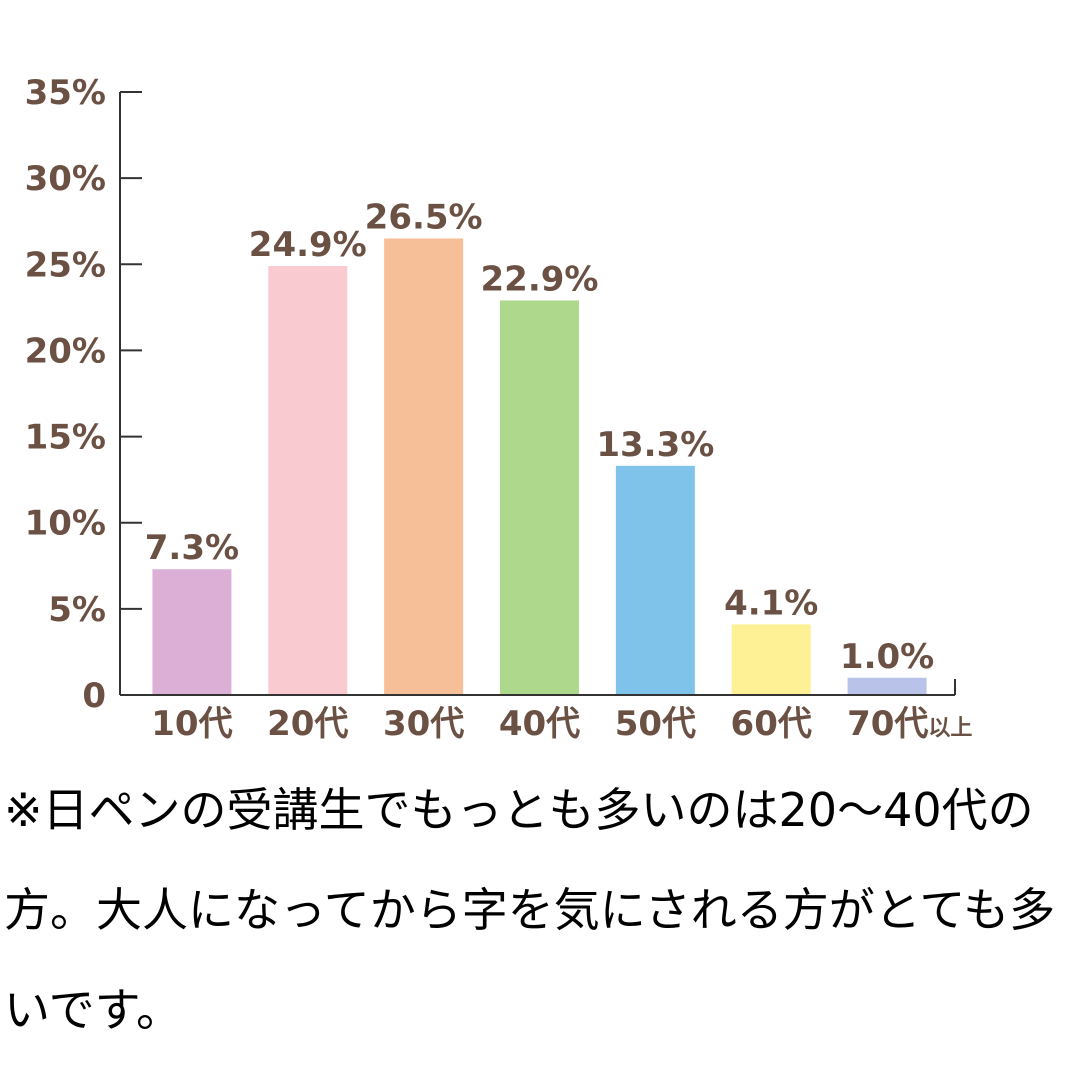 This screenshot has width=1080, height=1065. Describe the element at coordinates (771, 603) in the screenshot. I see `data-label: 4.1%` at that location.